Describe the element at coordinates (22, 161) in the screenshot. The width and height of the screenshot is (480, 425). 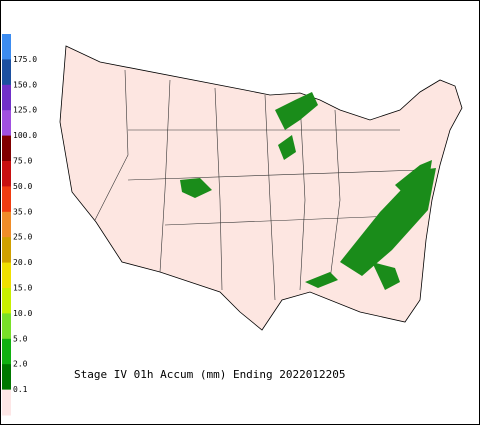
I see `legend-label: 75.0` at that location.